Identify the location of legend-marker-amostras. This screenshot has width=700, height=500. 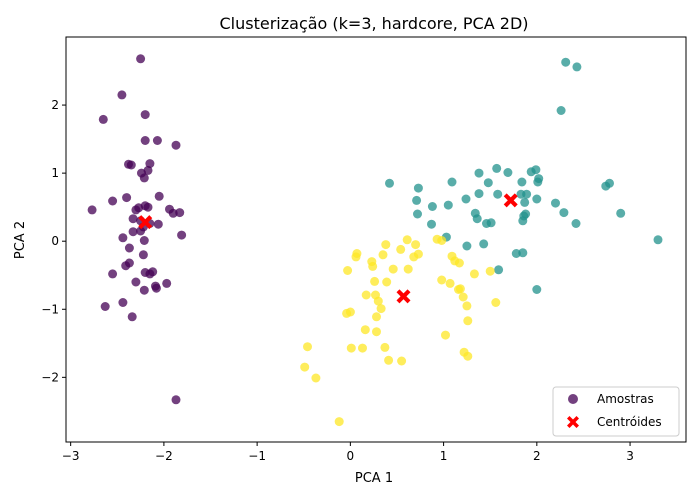
(573, 399).